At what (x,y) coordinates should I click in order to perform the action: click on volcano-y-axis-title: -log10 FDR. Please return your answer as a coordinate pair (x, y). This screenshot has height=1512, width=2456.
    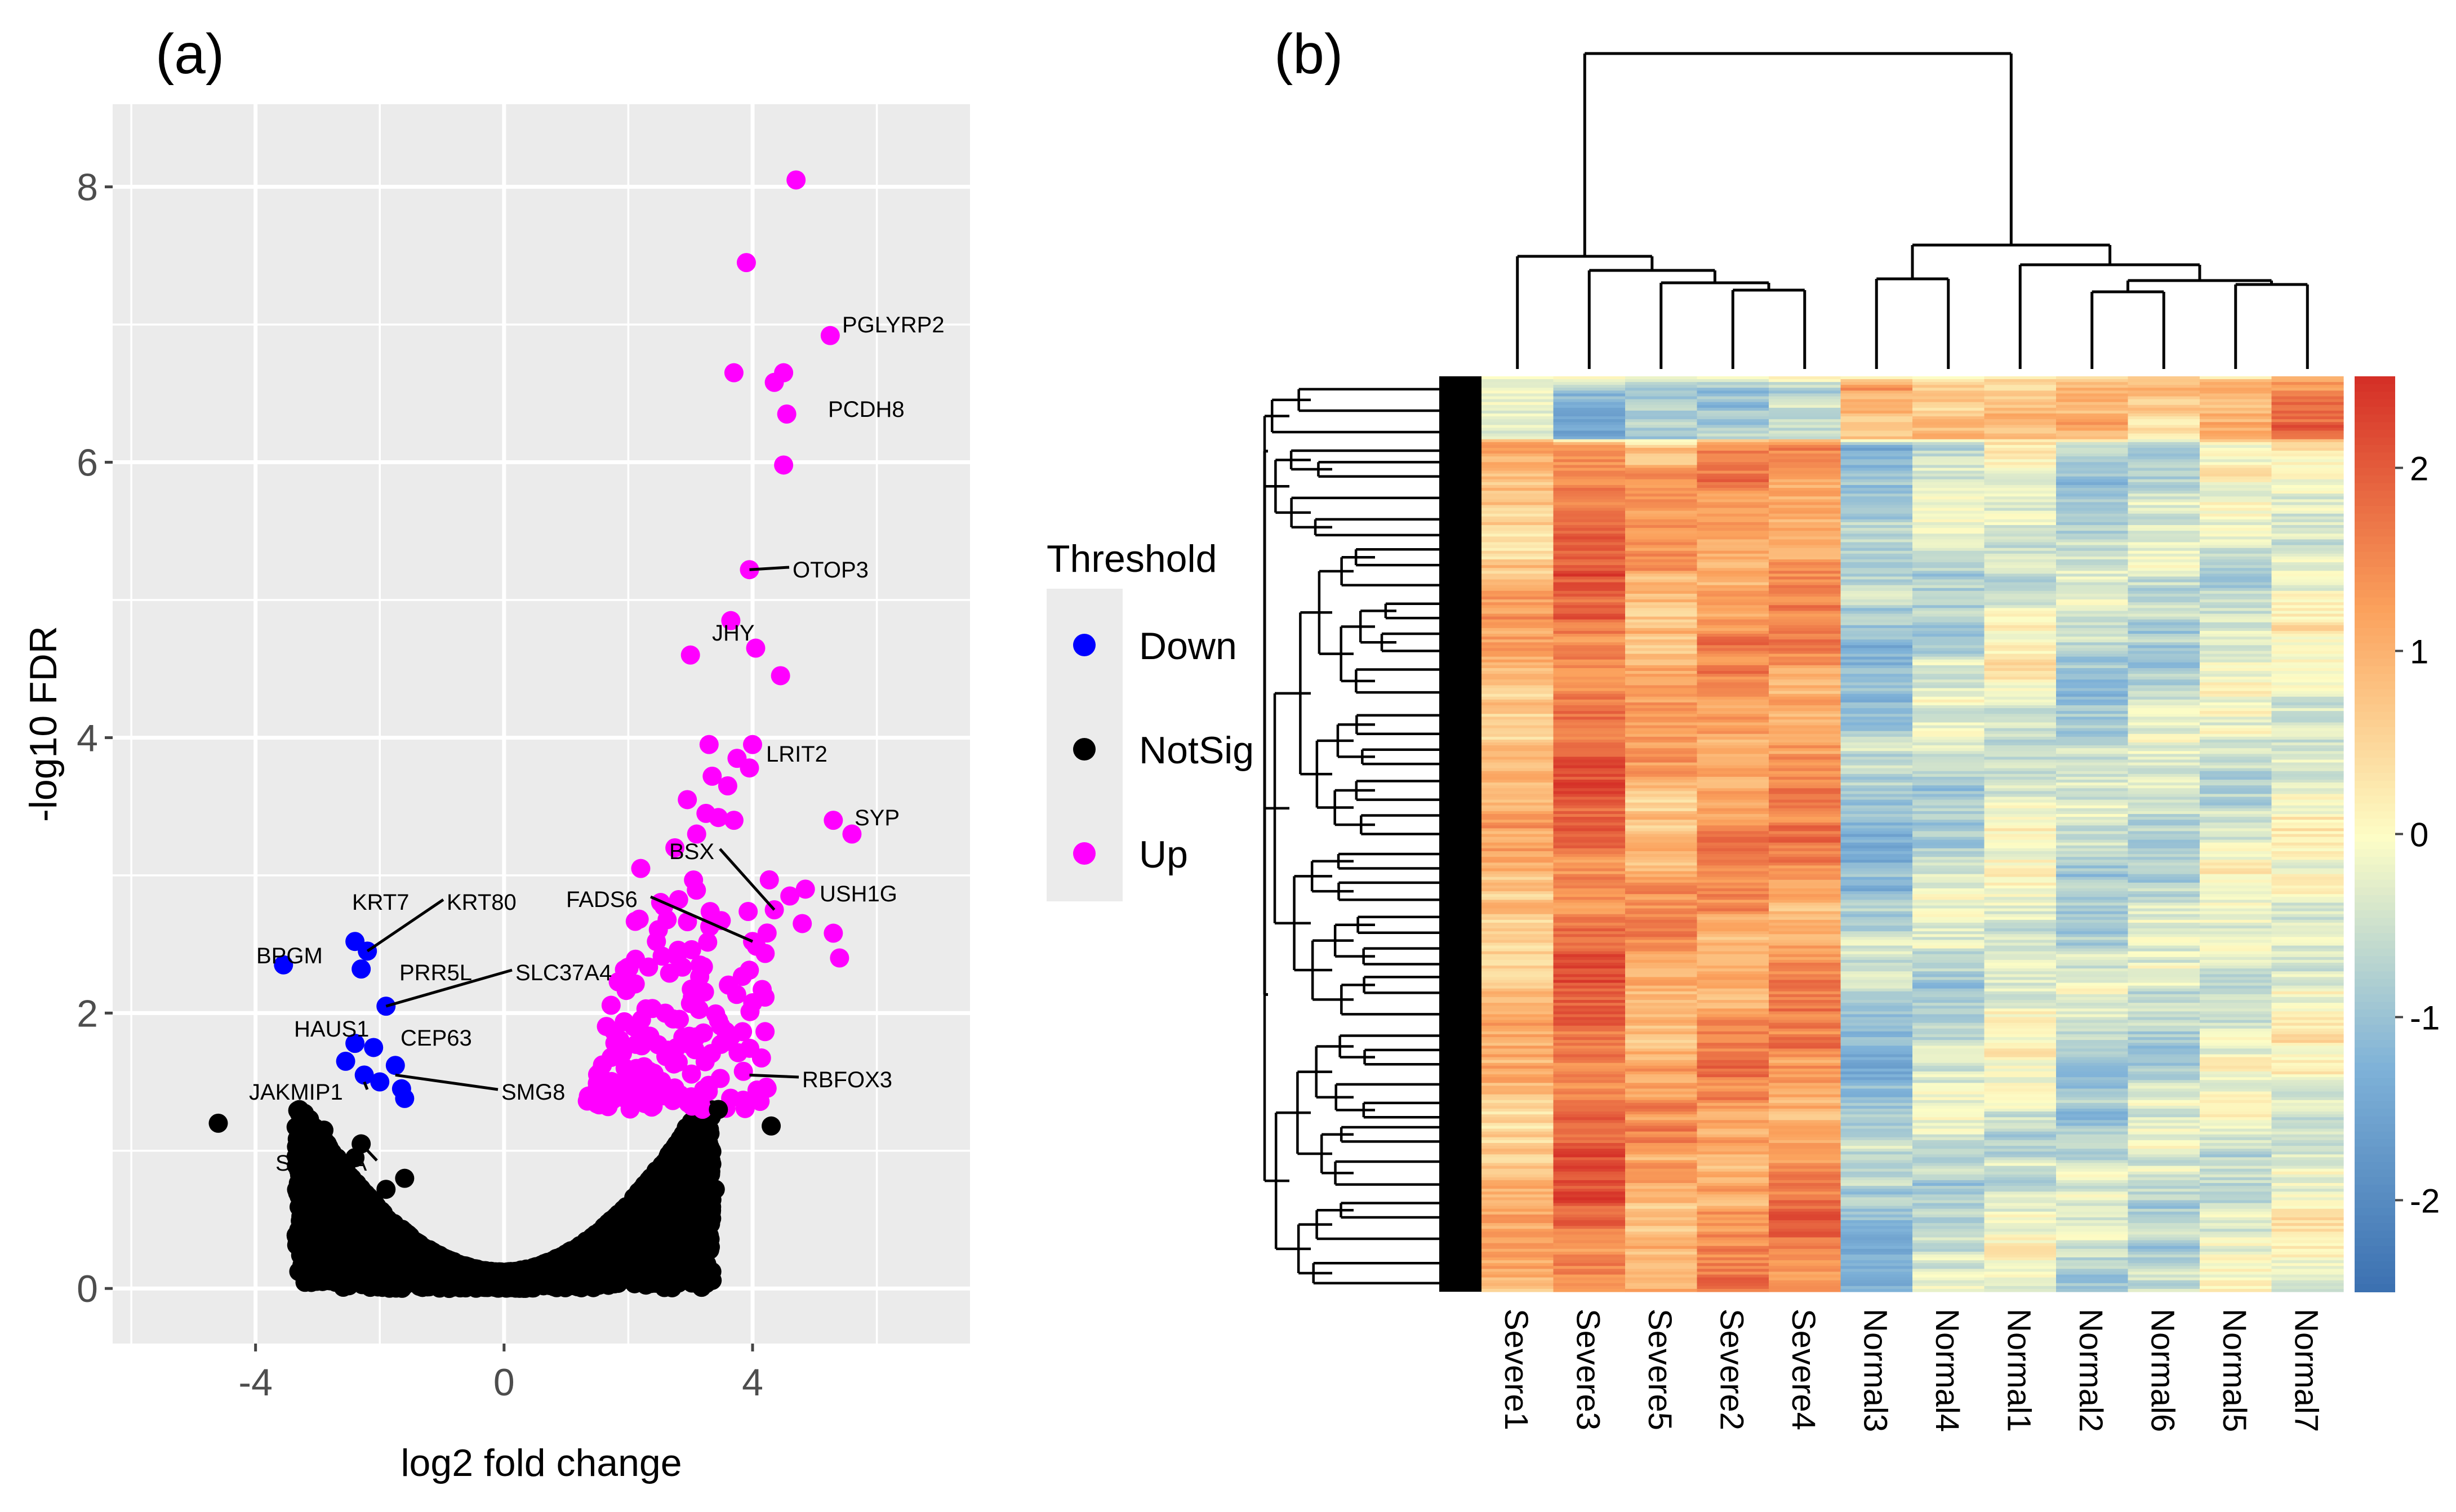
    Looking at the image, I should click on (43, 724).